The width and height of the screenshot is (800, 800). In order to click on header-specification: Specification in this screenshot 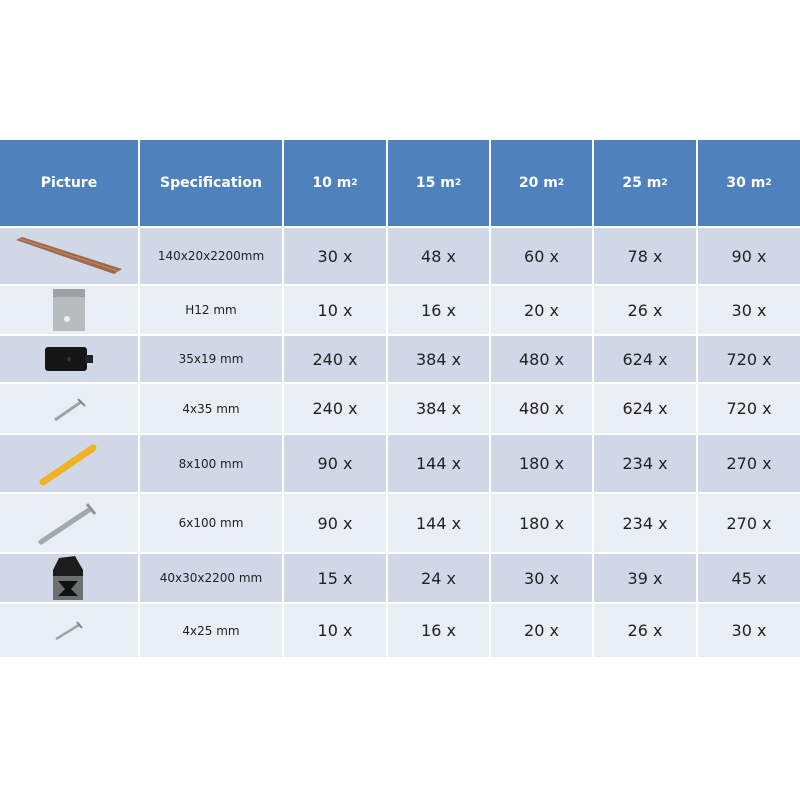, I will do `click(211, 183)`.